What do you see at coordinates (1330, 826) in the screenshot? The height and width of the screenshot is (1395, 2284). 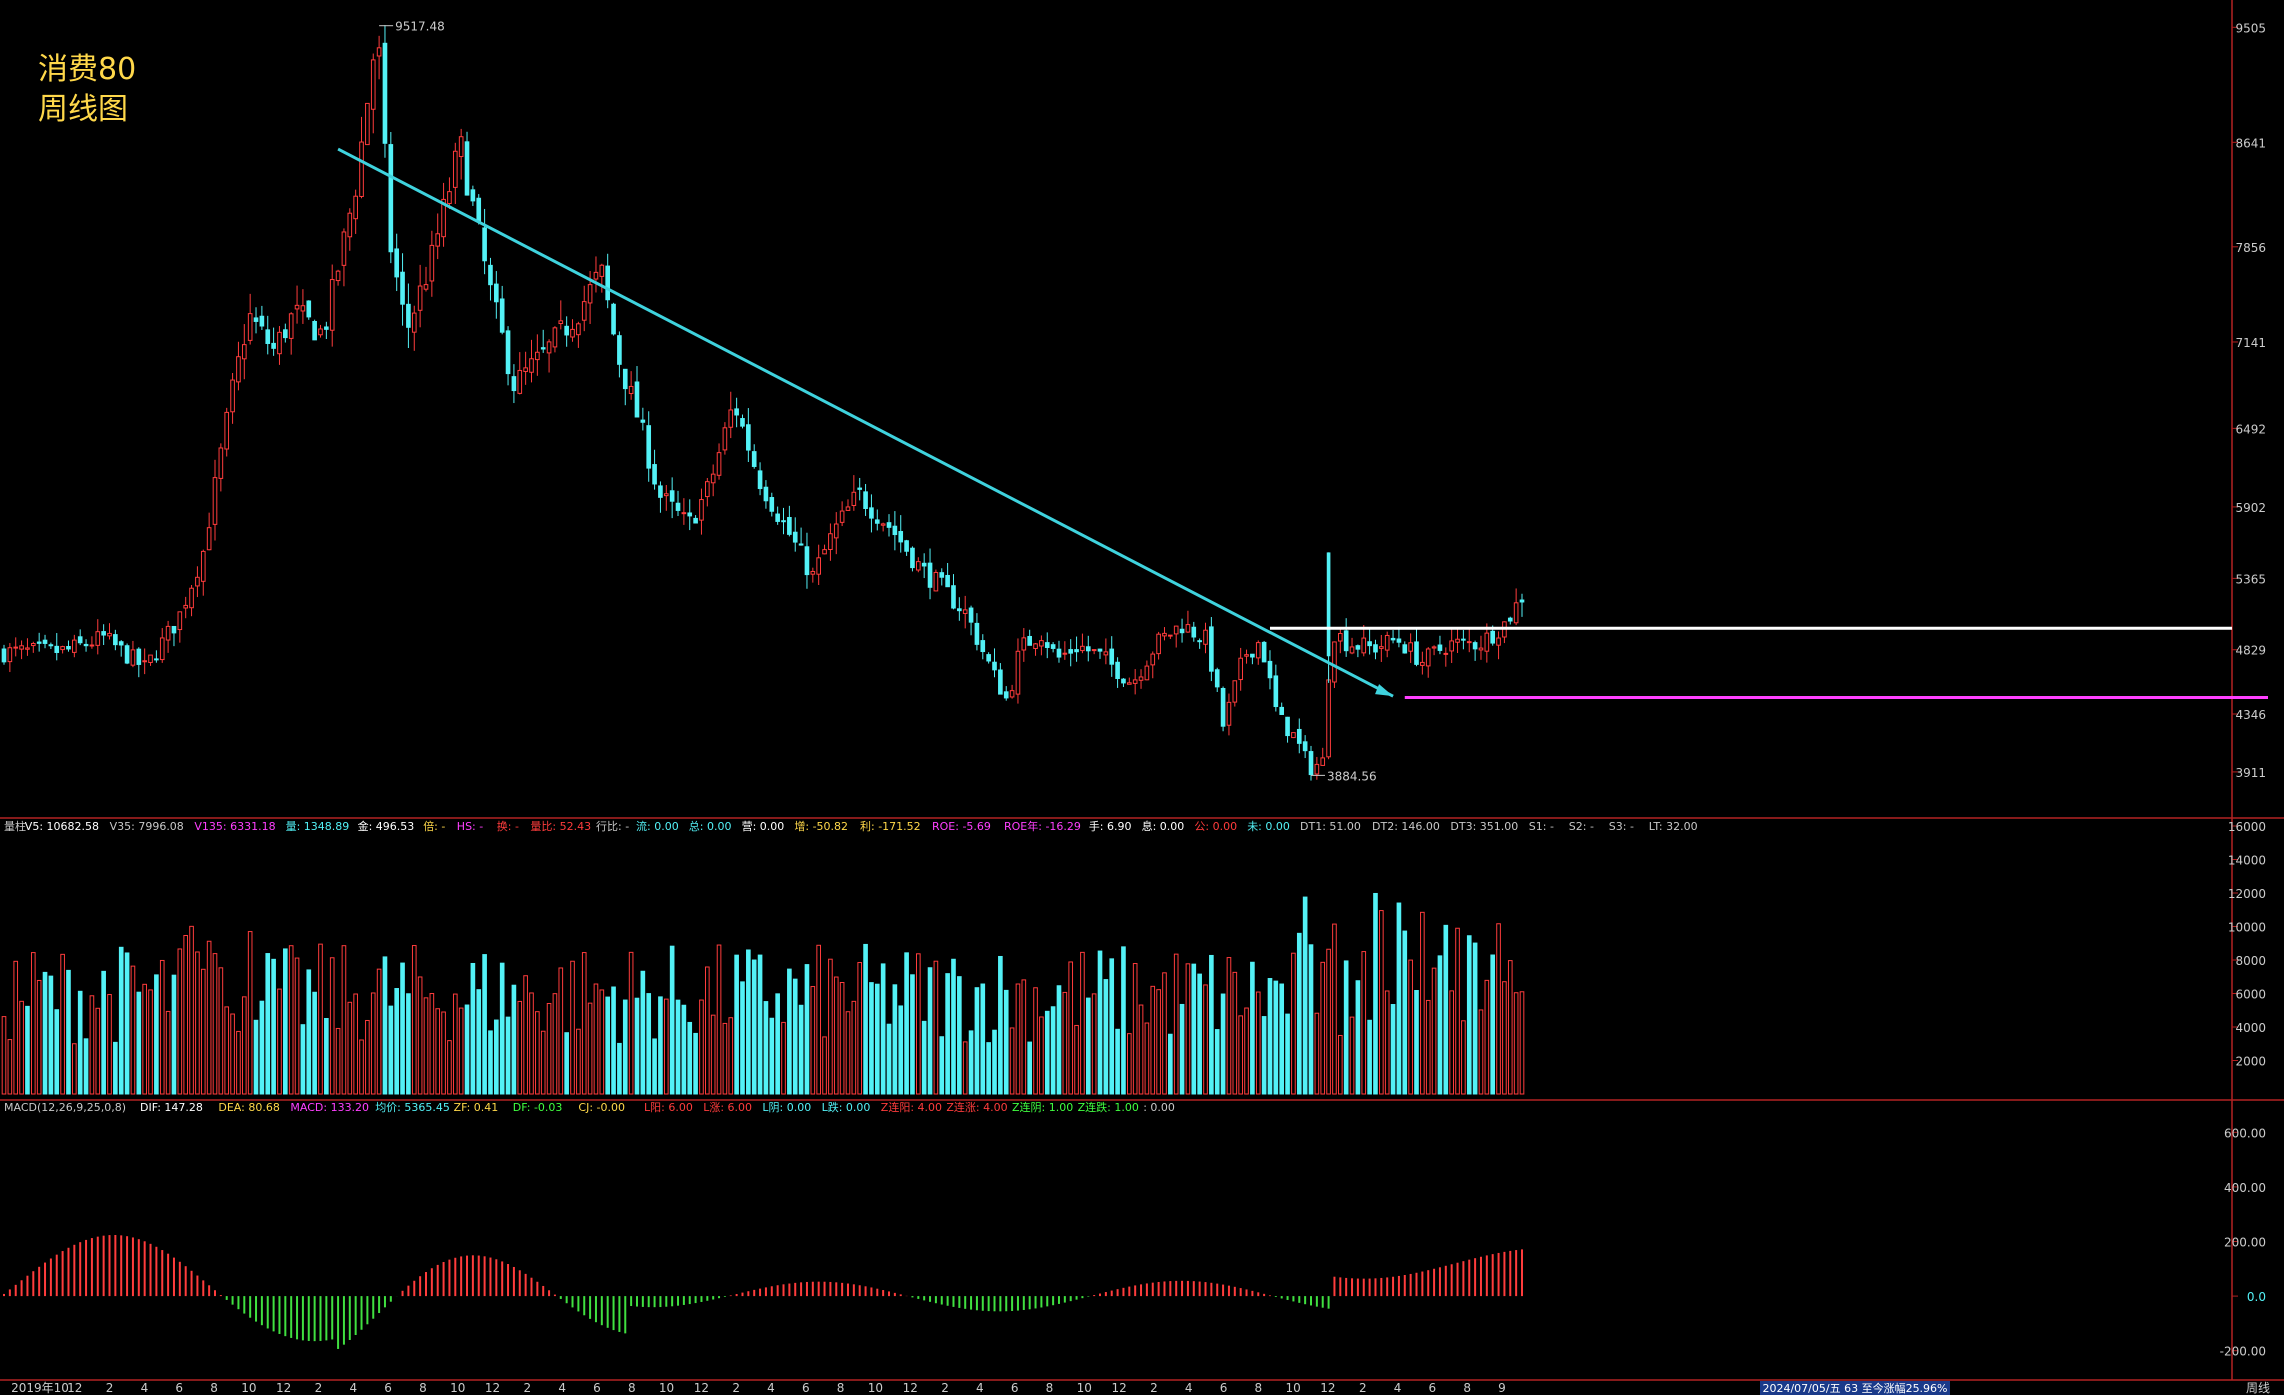 I see `volume-header-item: DT1: 51.00` at bounding box center [1330, 826].